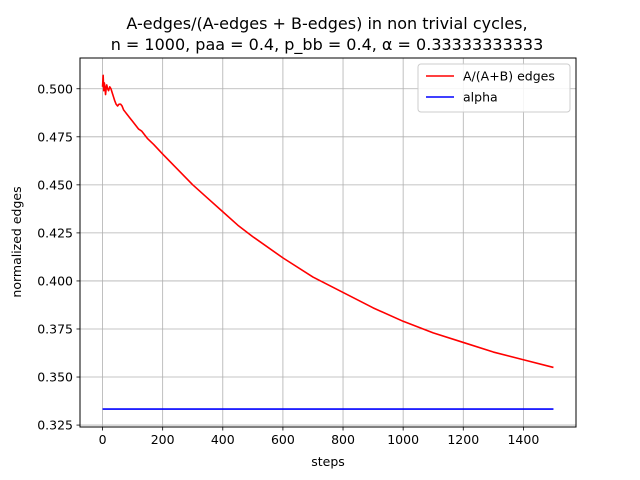 The image size is (640, 480). I want to click on legend-box, so click(494, 88).